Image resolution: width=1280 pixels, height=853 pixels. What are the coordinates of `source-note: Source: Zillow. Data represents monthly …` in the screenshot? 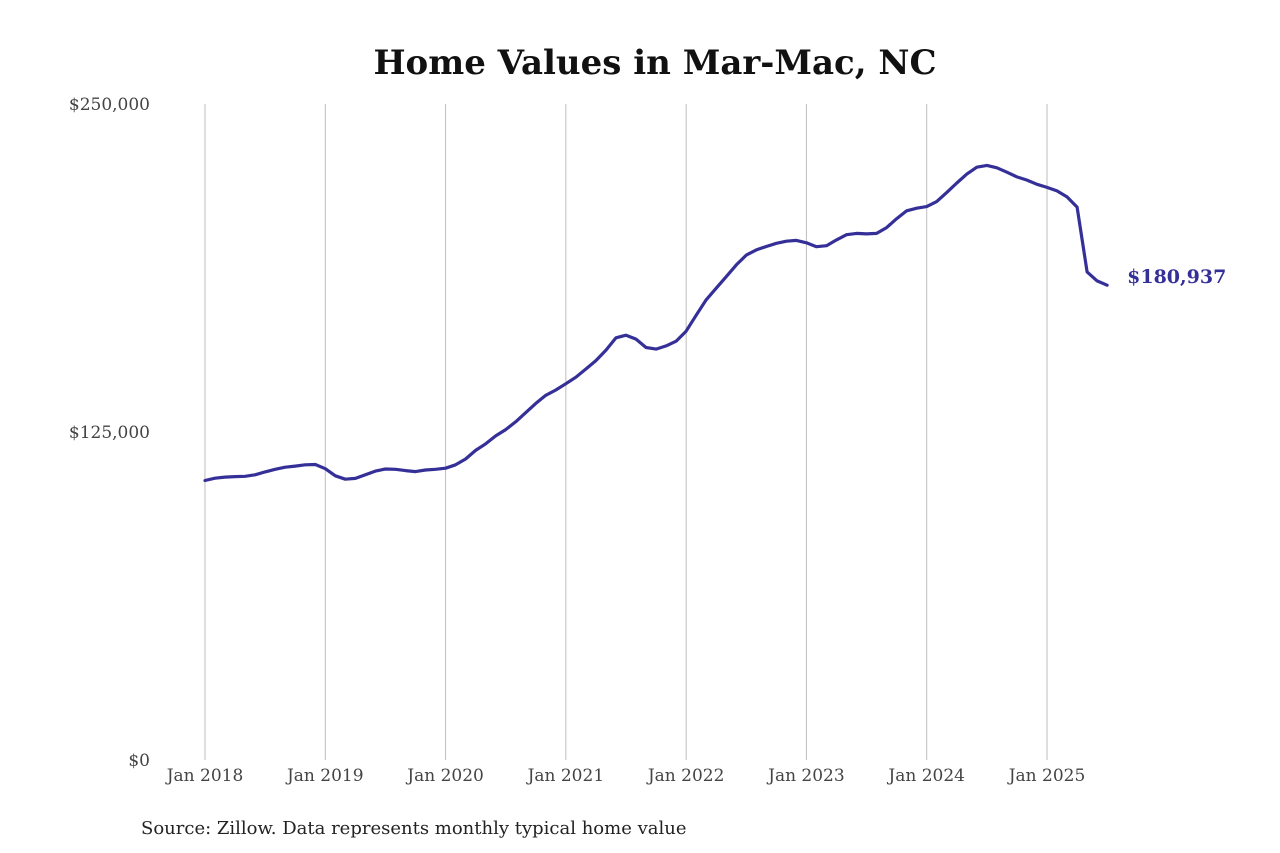 It's located at (414, 828).